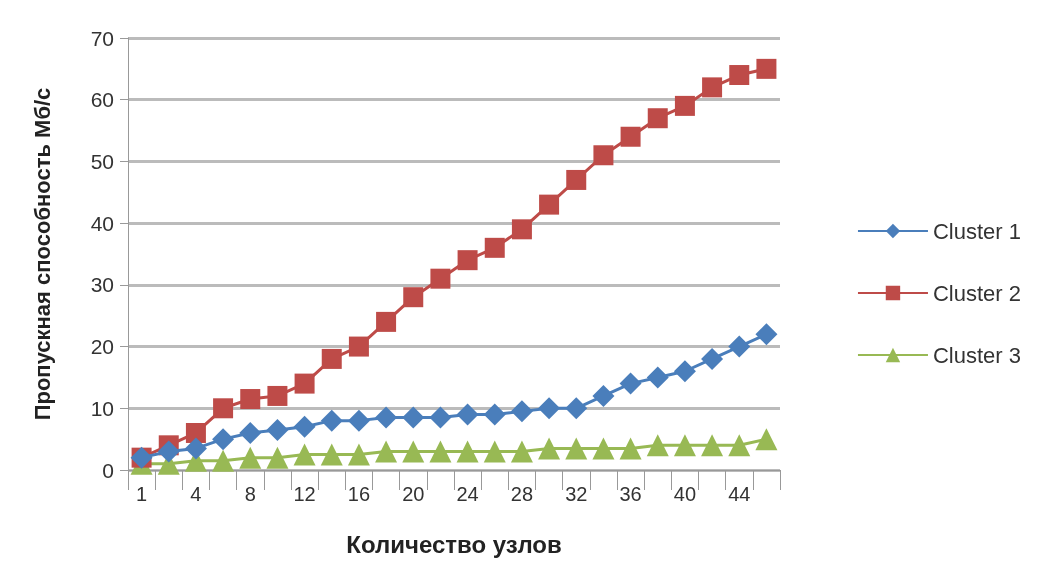  I want to click on x-tick-label: 16, so click(359, 494).